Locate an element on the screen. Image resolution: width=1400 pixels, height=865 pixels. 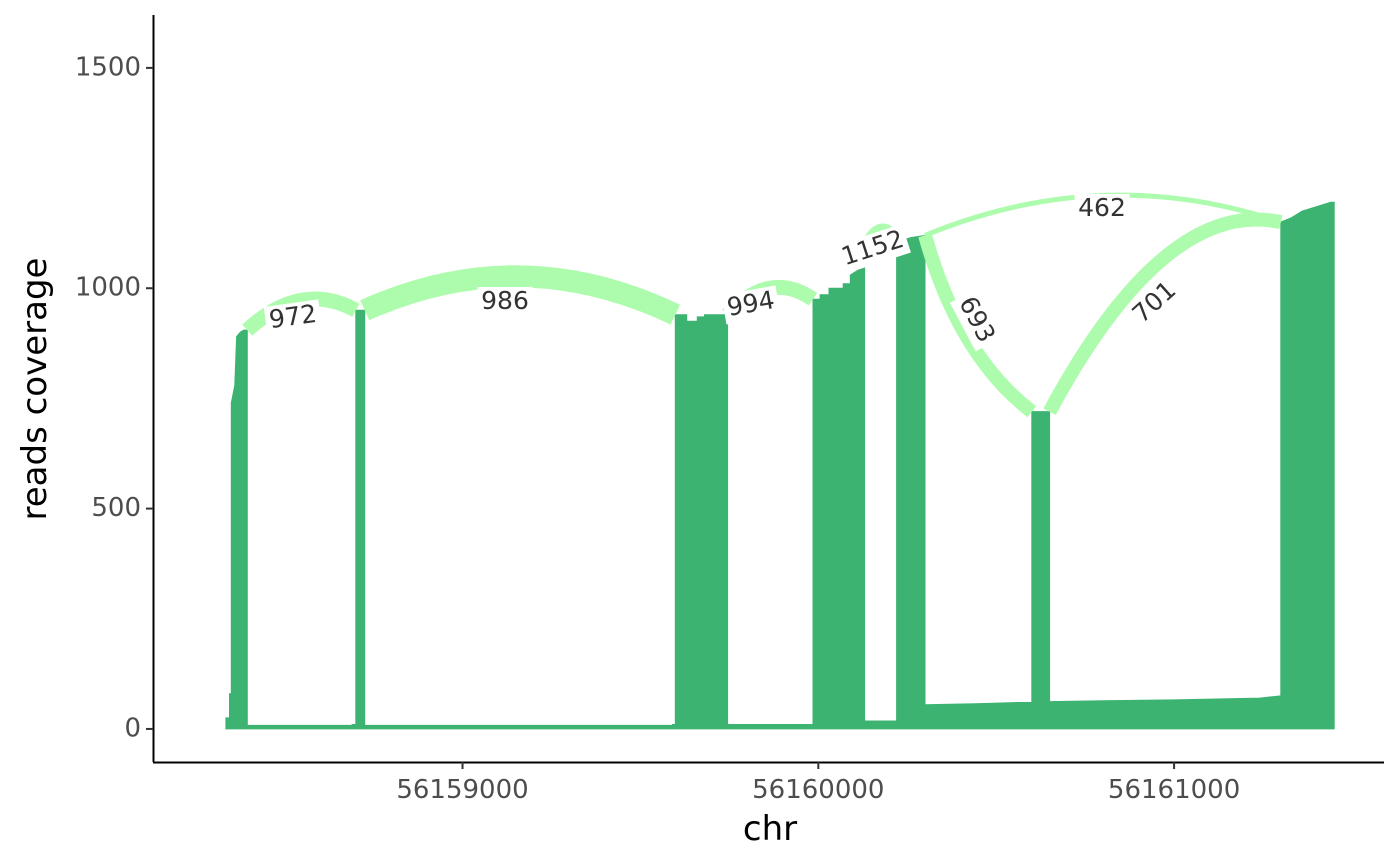
y-tick-label: 1000 is located at coordinates (108, 288).